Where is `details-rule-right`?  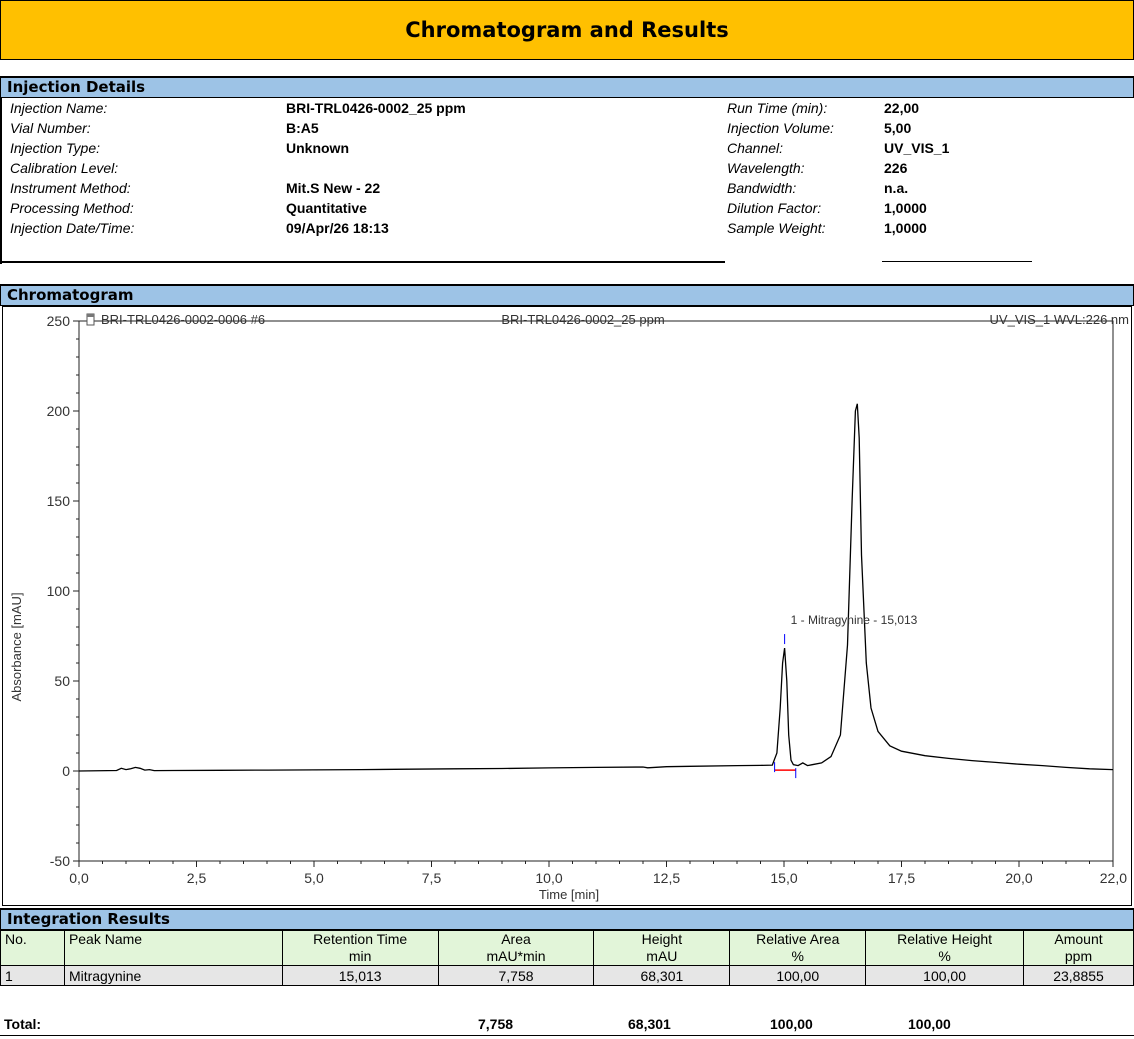
details-rule-right is located at coordinates (957, 261).